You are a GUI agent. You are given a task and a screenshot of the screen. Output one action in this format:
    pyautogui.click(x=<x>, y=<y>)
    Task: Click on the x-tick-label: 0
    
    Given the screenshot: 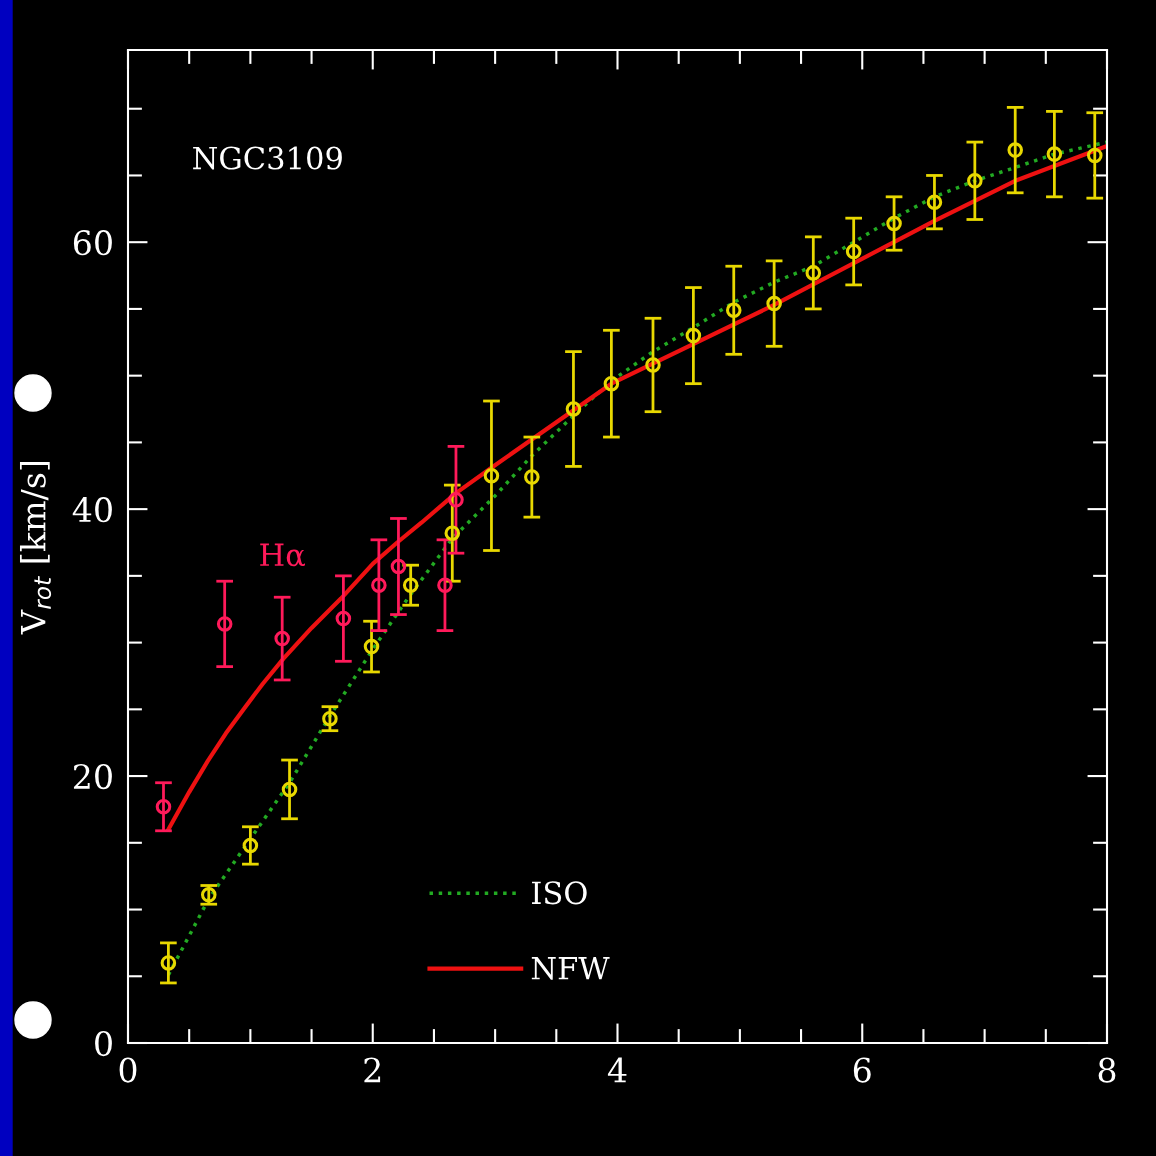 What is the action you would take?
    pyautogui.click(x=128, y=1070)
    